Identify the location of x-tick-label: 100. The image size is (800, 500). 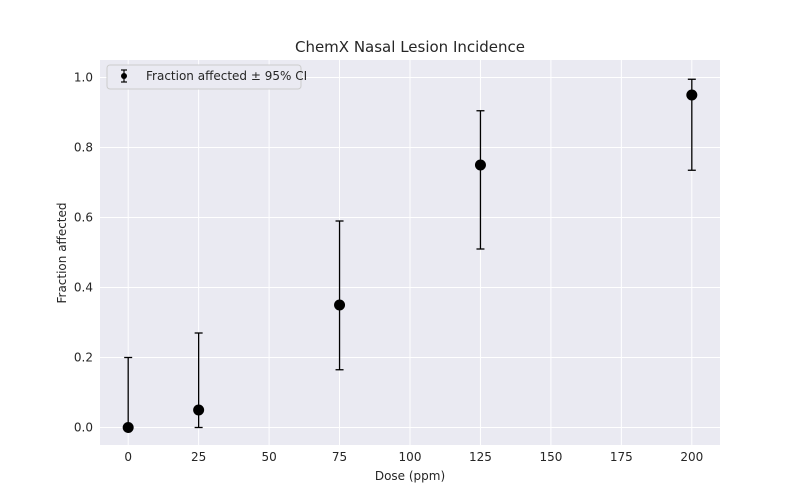
(410, 457).